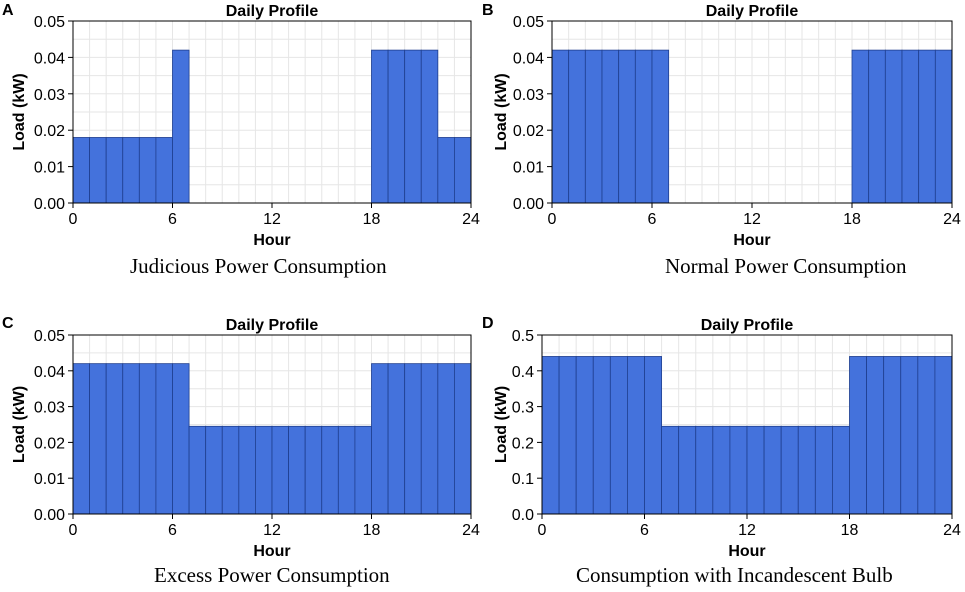 This screenshot has height=592, width=965. Describe the element at coordinates (523, 372) in the screenshot. I see `y-tick-label: 0.4` at that location.